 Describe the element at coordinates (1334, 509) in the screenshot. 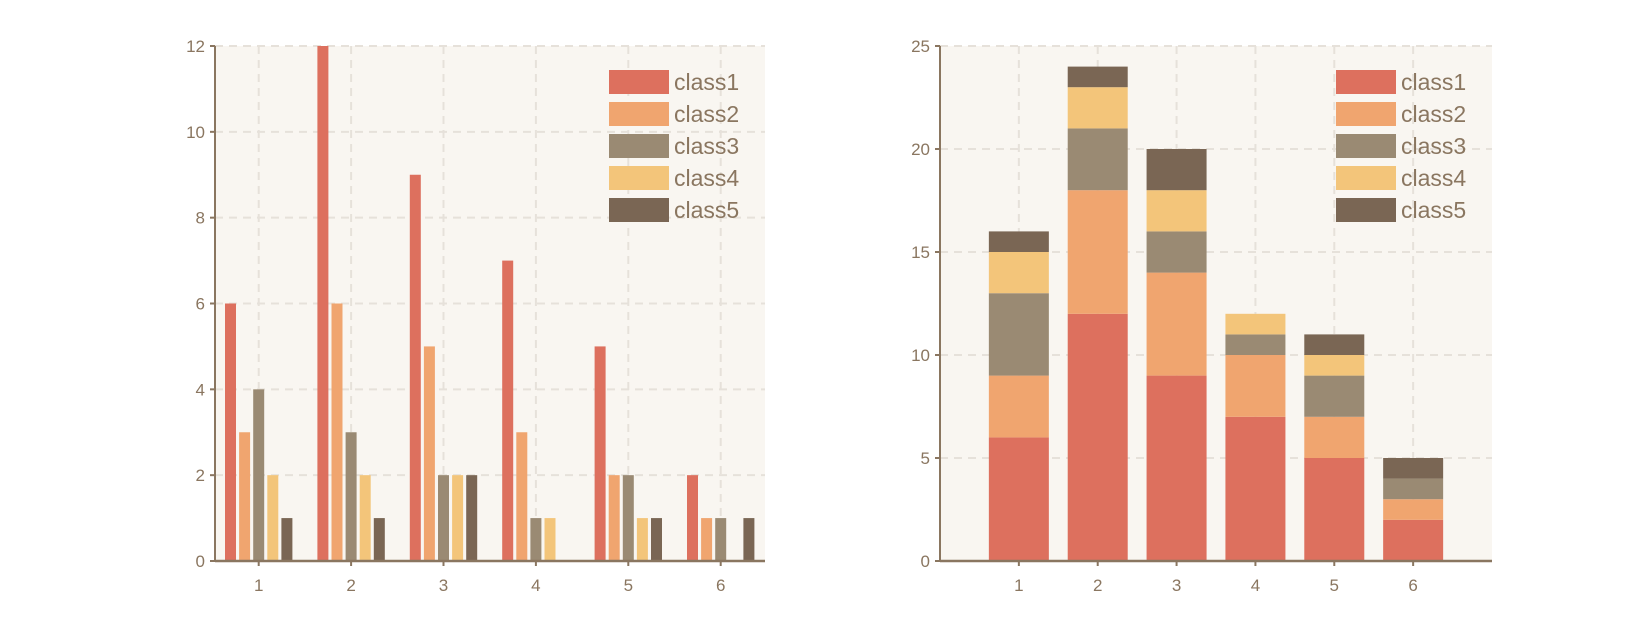

I see `stack-class1-cat5` at that location.